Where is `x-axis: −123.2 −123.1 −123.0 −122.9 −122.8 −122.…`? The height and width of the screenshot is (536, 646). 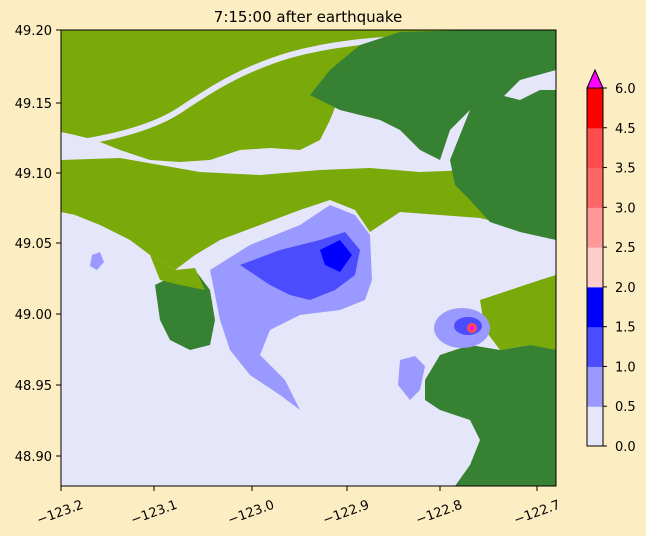 x-axis: −123.2 −123.1 −123.0 −122.9 −122.8 −122.… is located at coordinates (298, 507).